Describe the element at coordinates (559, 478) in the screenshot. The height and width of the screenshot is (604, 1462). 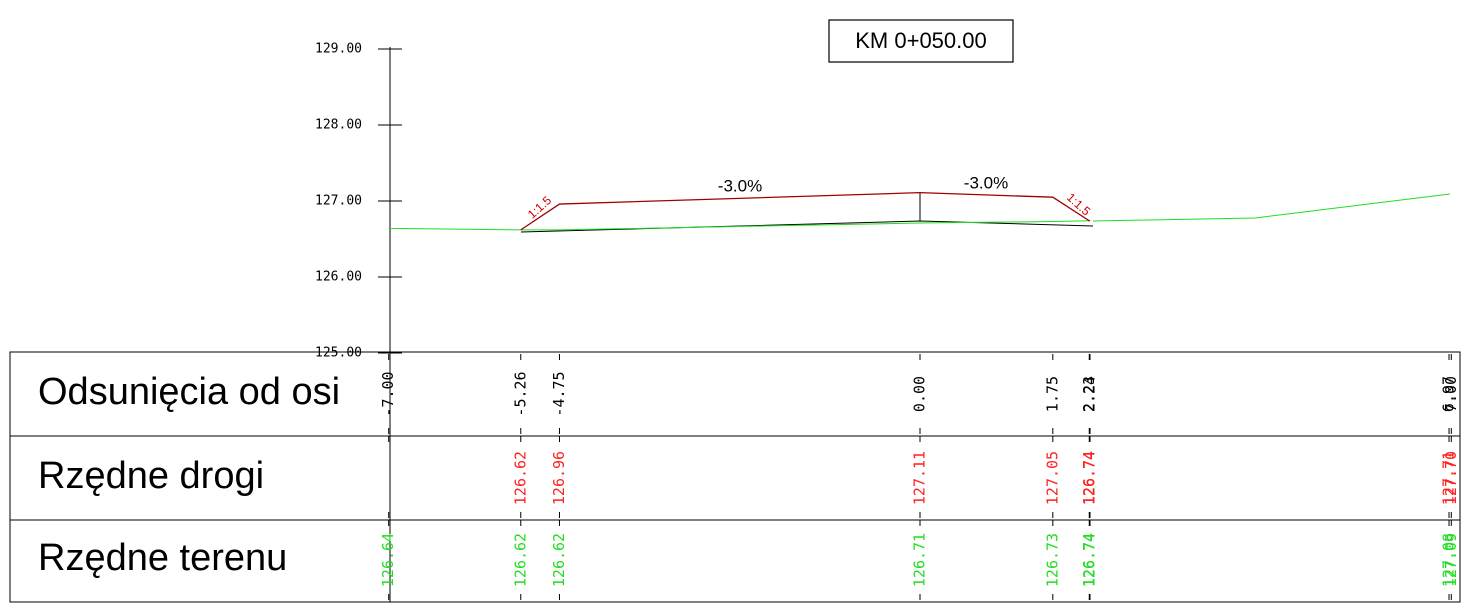
I see `road-cell: 126.96` at that location.